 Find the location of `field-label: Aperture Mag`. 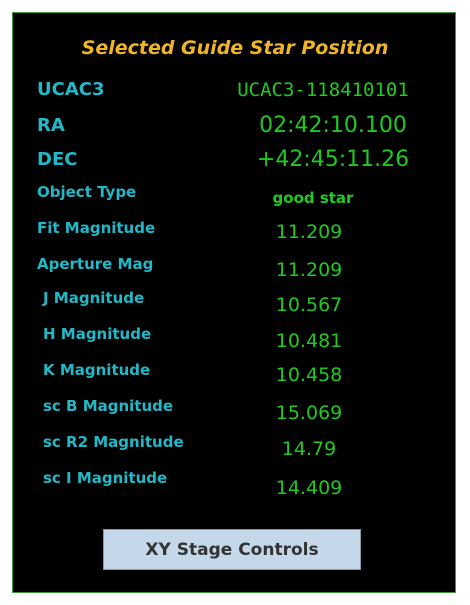

field-label: Aperture Mag is located at coordinates (95, 264).